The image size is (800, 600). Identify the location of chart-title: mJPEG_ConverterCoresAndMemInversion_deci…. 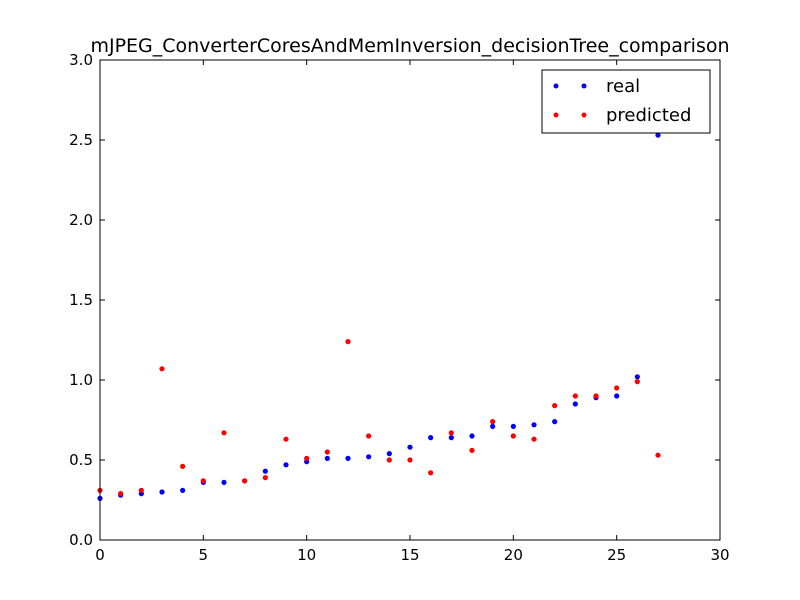
(409, 46).